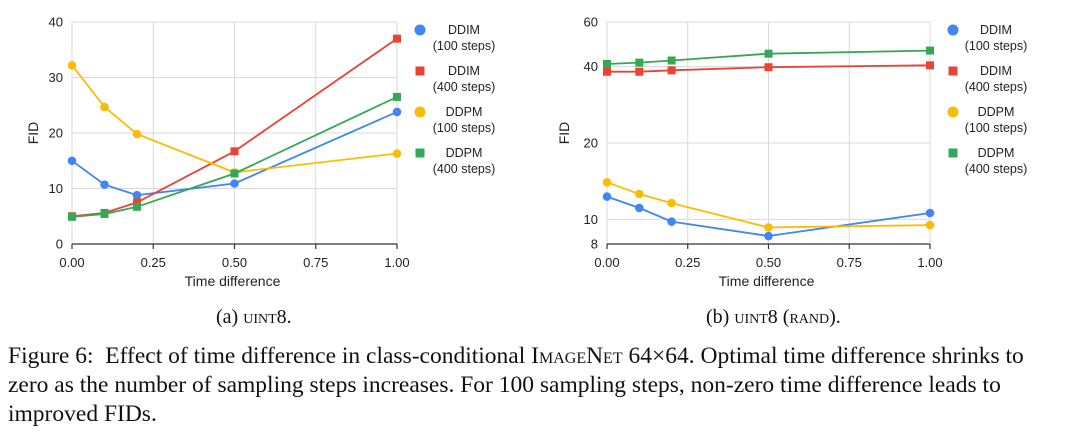 This screenshot has height=433, width=1078. Describe the element at coordinates (720, 317) in the screenshot. I see `subcaption-b-prefix: (b)` at that location.